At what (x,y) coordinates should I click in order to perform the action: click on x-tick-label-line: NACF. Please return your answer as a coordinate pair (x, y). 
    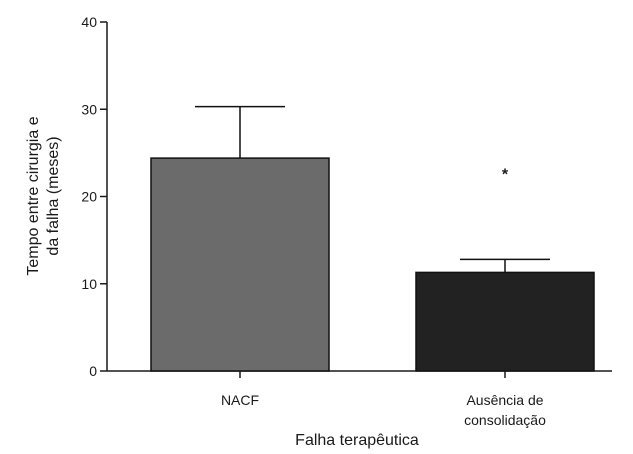
    Looking at the image, I should click on (240, 400).